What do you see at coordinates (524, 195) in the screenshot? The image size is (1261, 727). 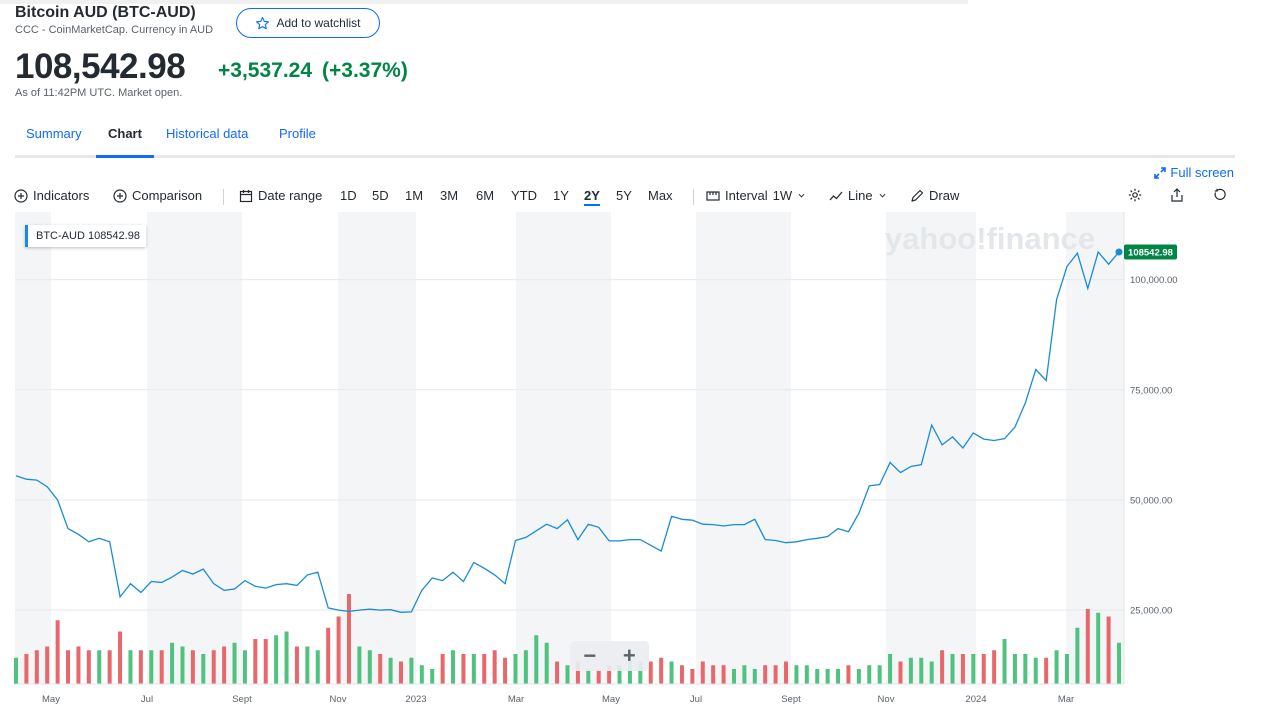 I see `range-ytd: YTD` at bounding box center [524, 195].